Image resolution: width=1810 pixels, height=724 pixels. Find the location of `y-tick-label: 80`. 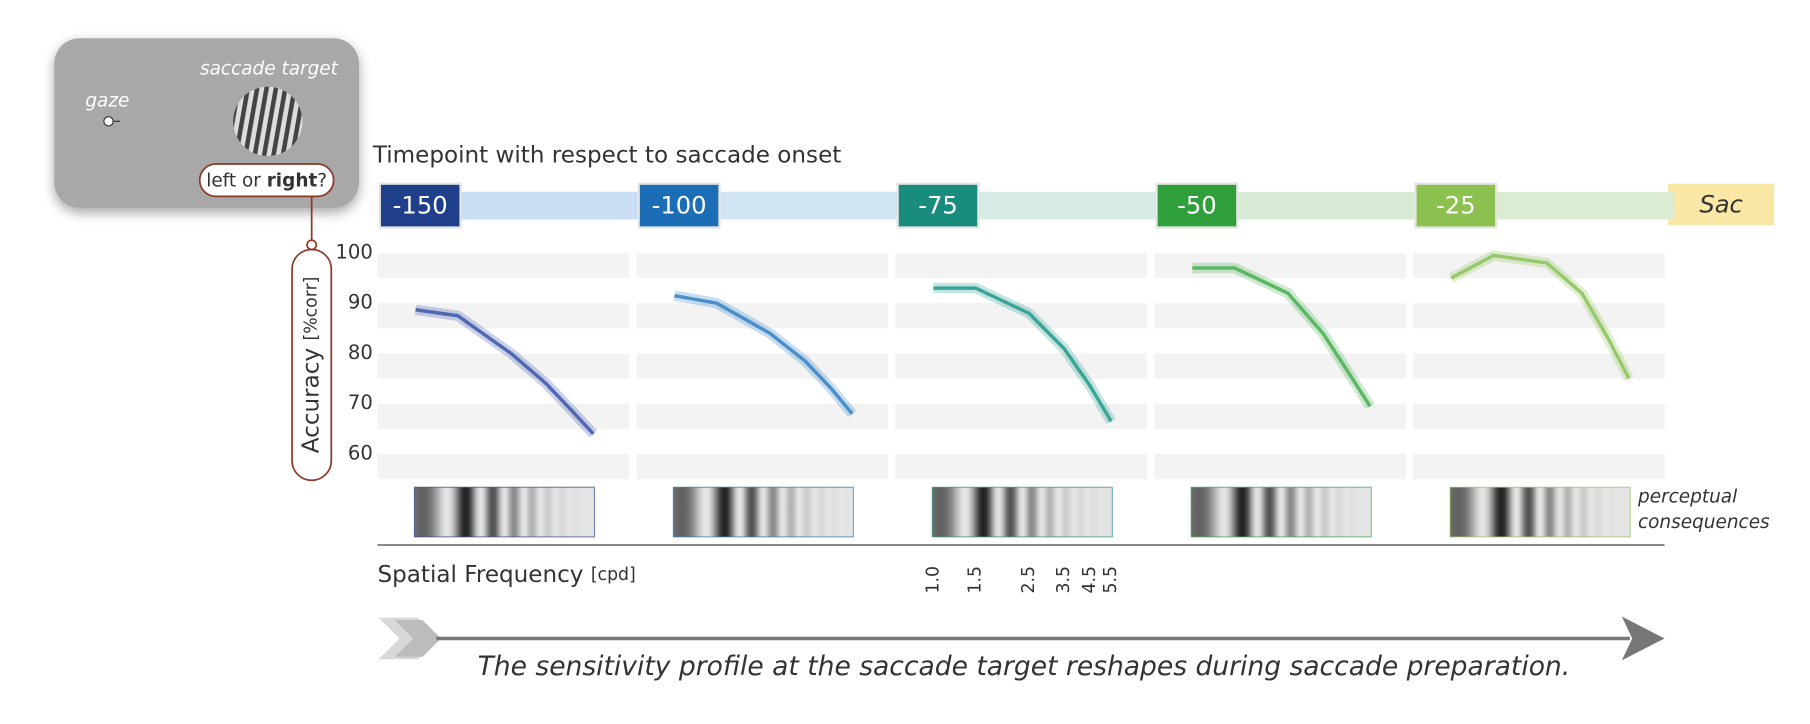

y-tick-label: 80 is located at coordinates (360, 352).